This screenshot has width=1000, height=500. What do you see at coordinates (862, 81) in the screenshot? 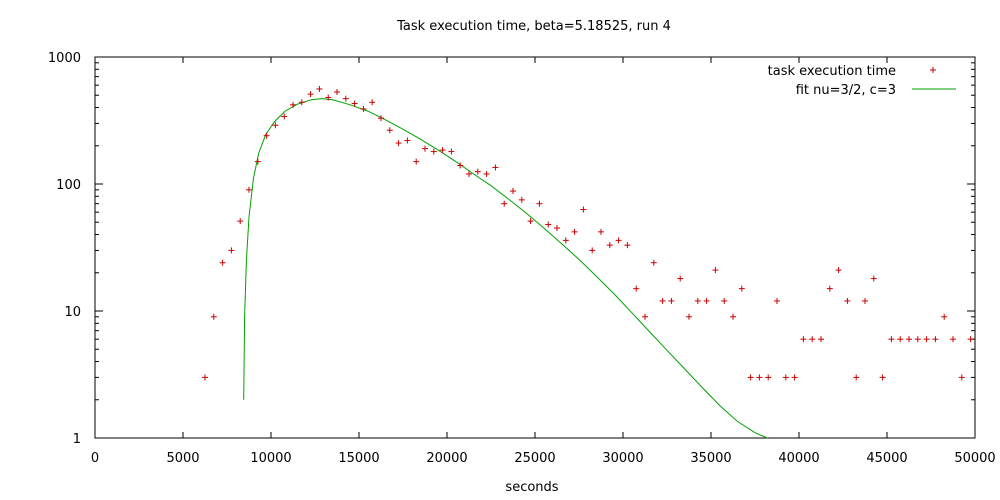
I see `legend: task execution time fit nu=3/2, c=3` at bounding box center [862, 81].